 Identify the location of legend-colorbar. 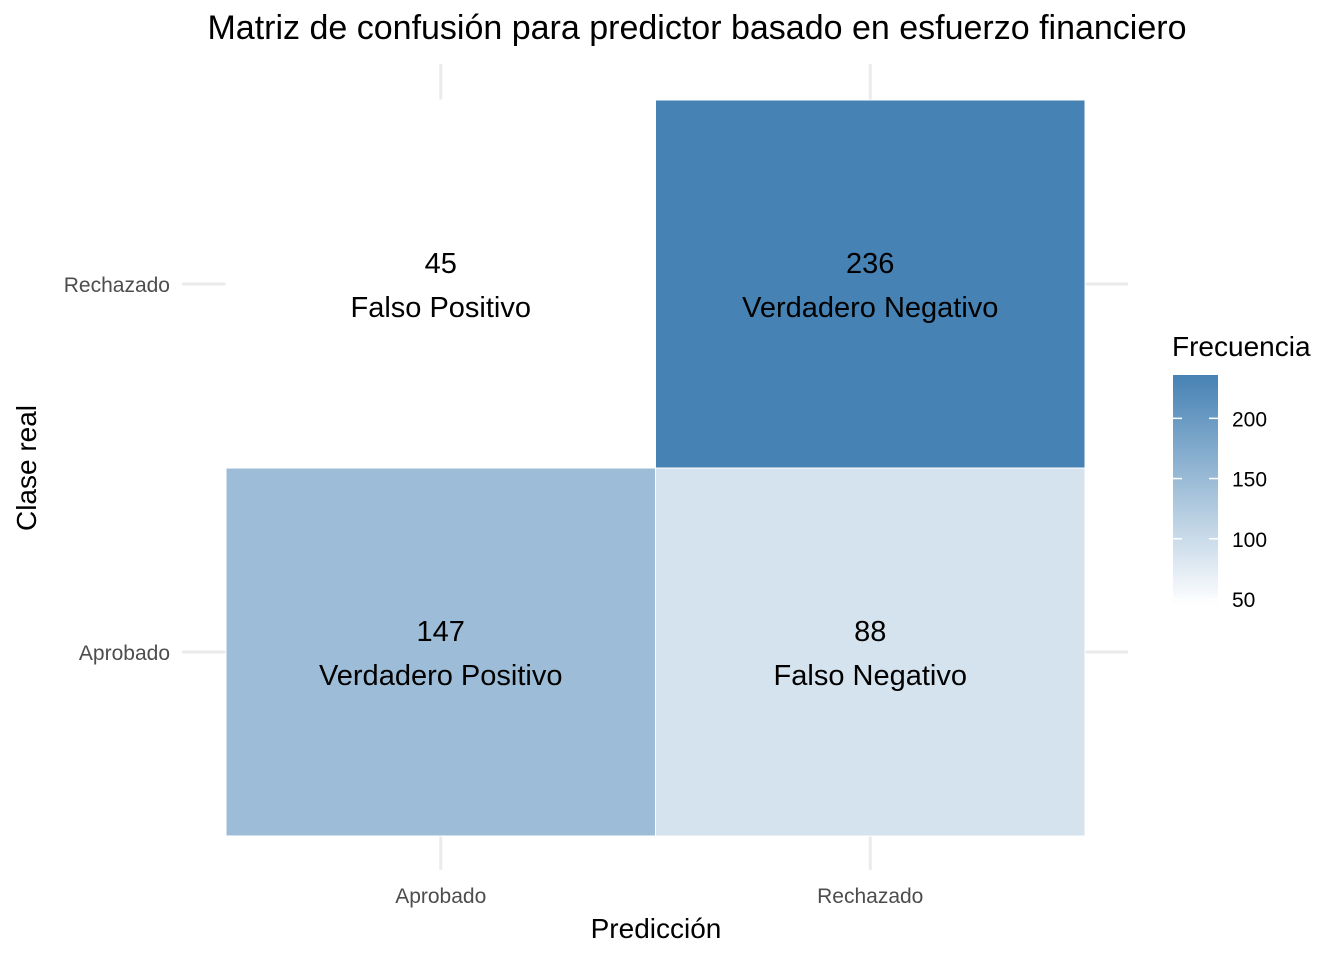
(1195, 490).